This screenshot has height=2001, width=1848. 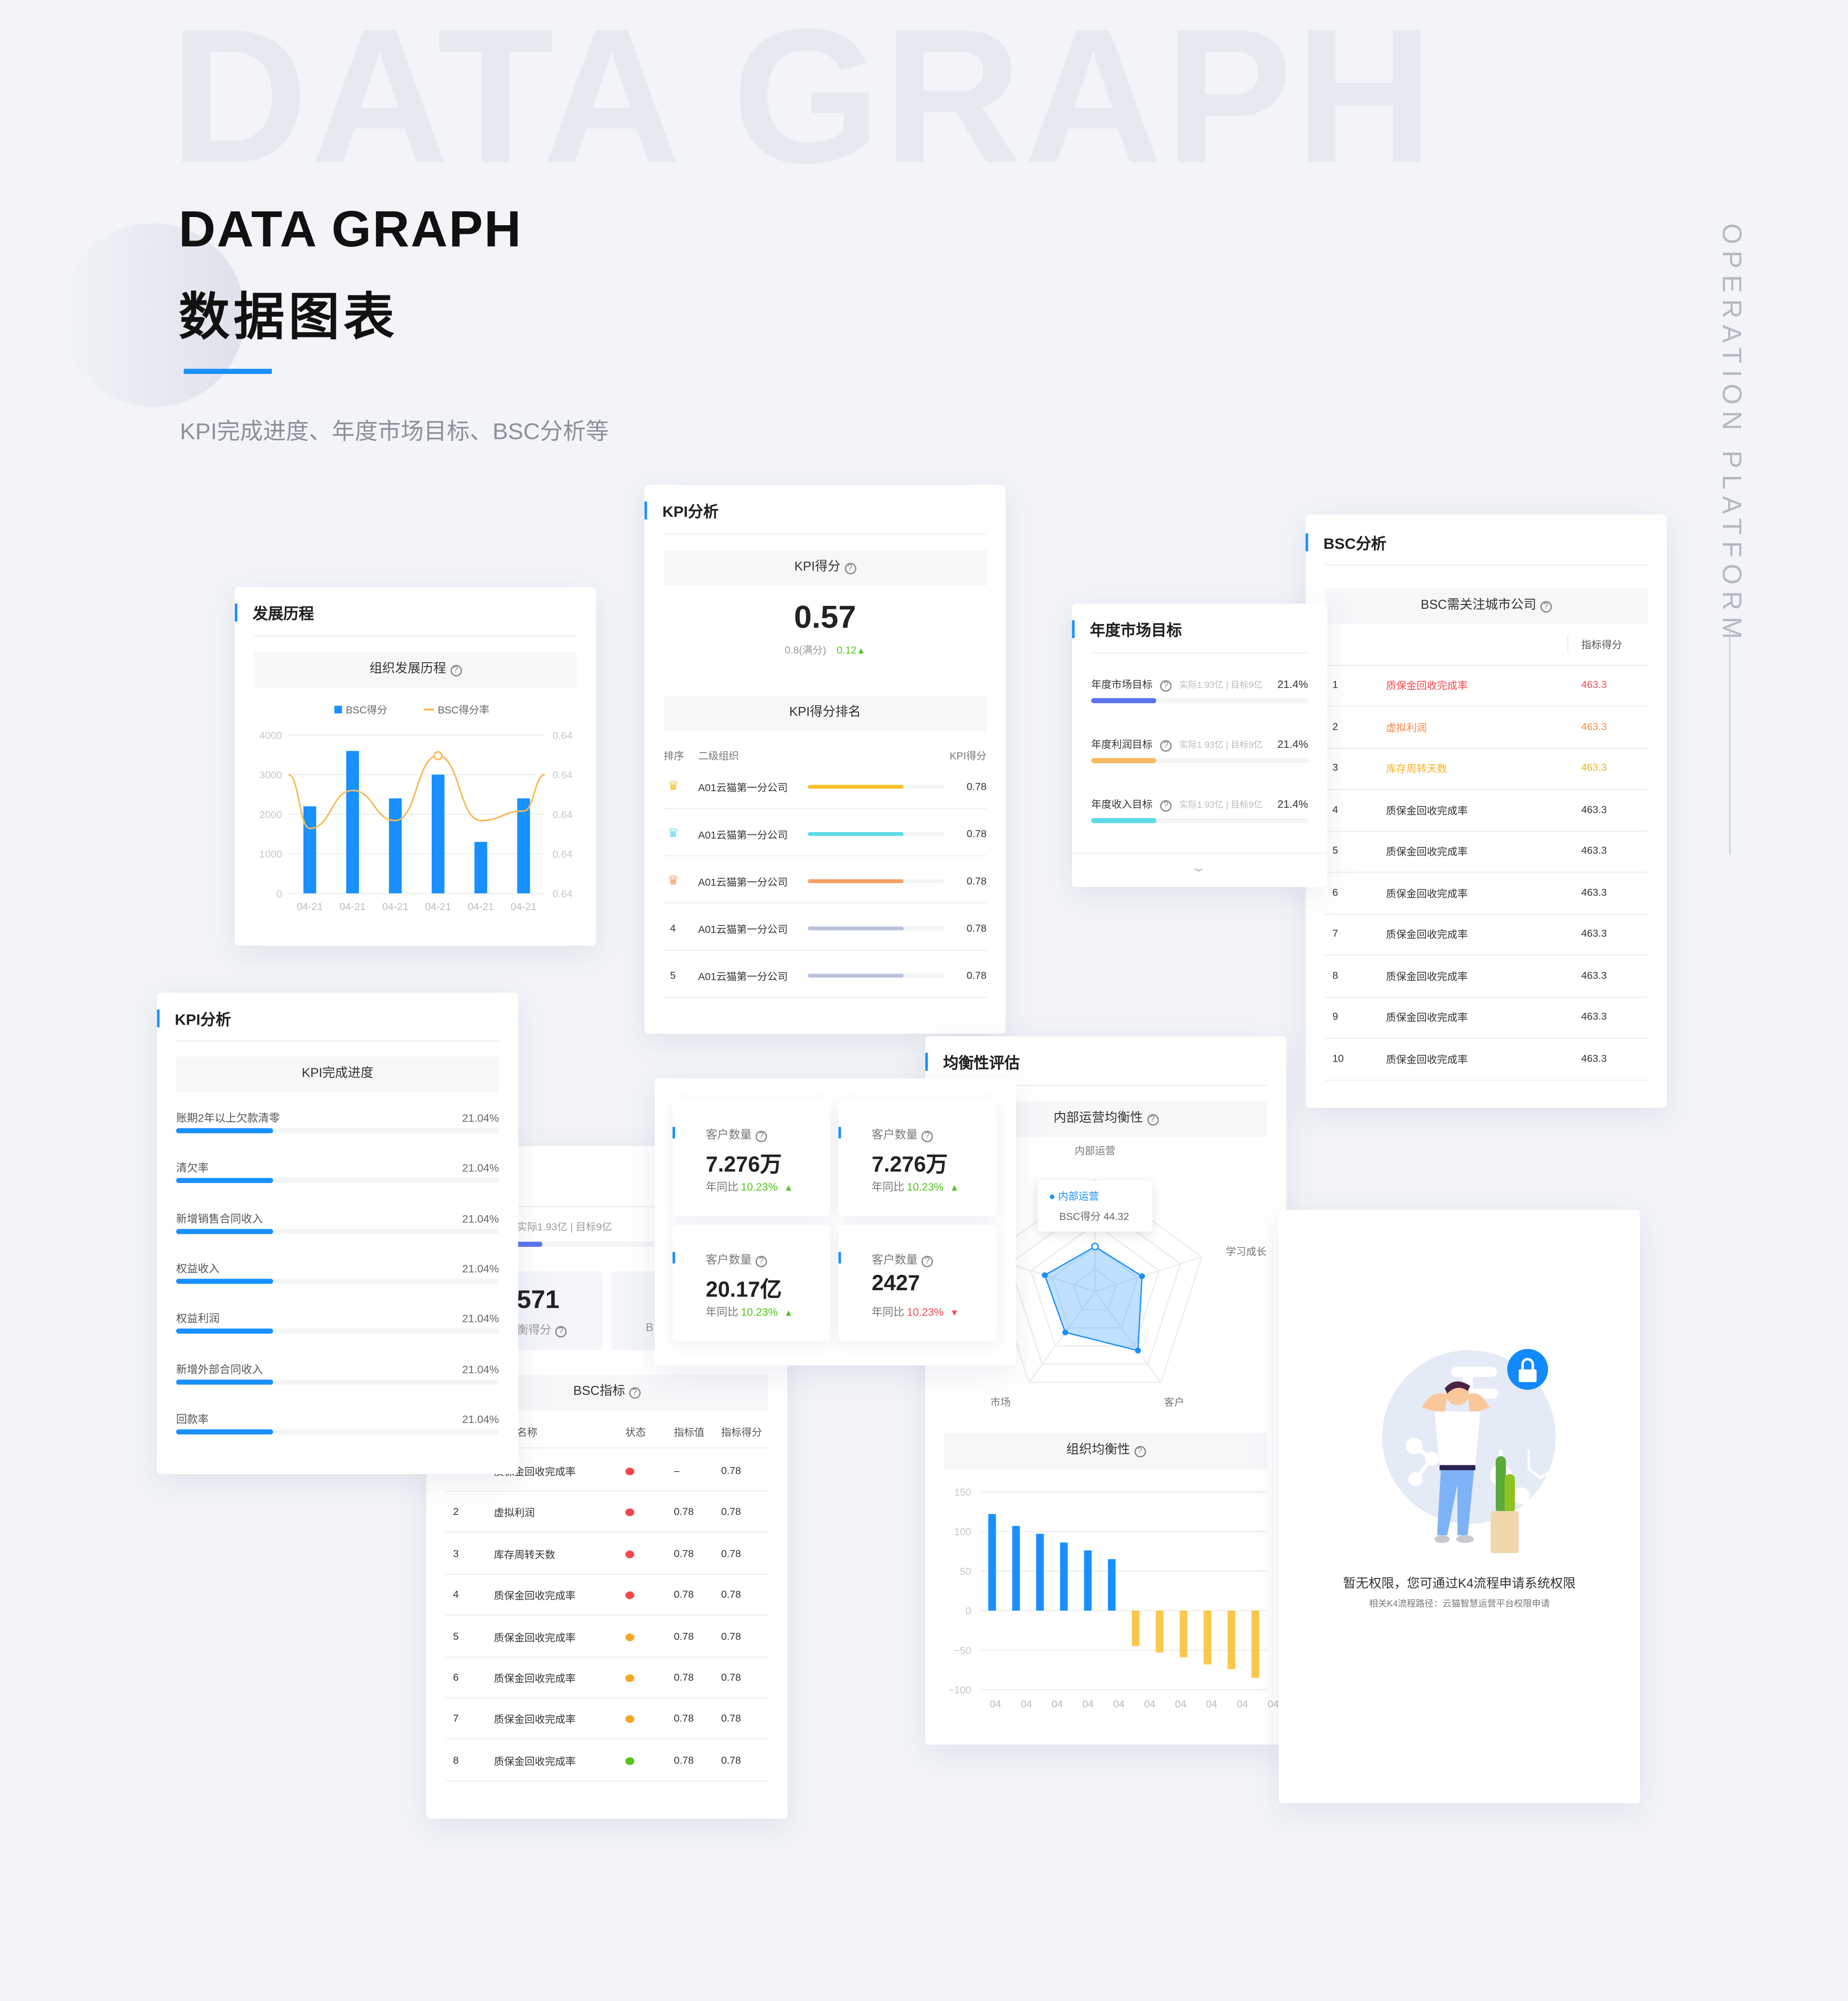 What do you see at coordinates (751, 1284) in the screenshot?
I see `customer-stat-tile: 客户数量? 20.17亿 年同比 10.23% ▲` at bounding box center [751, 1284].